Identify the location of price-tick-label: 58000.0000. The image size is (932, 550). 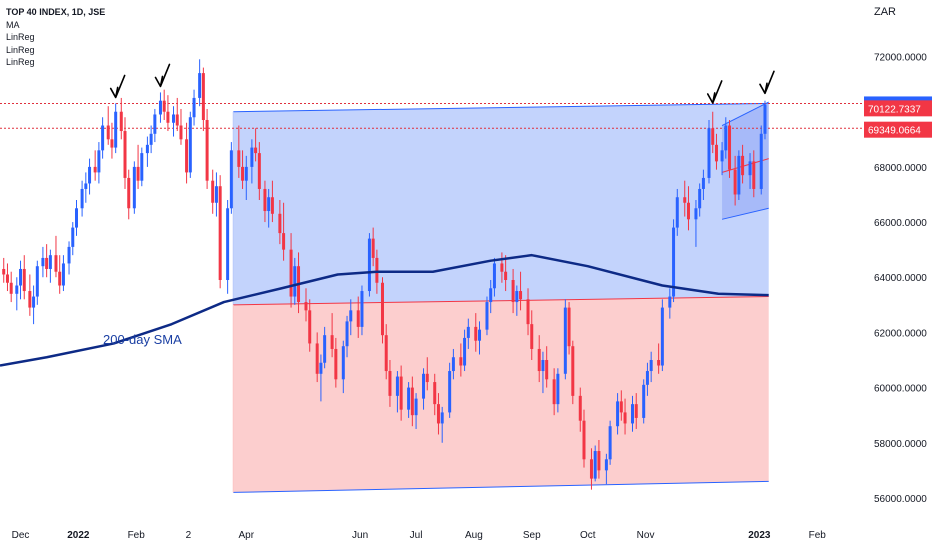
(900, 444).